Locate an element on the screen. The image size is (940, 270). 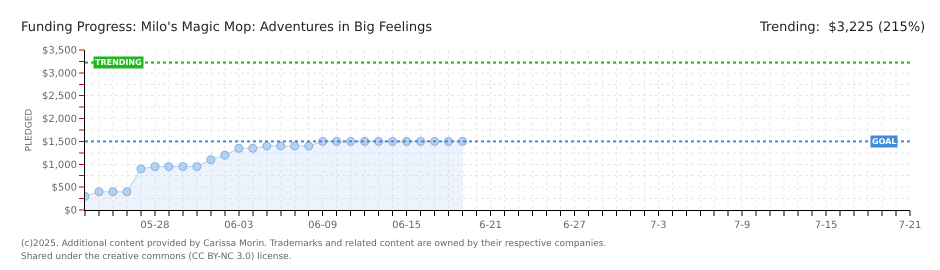
x-tick-label: 06-15 is located at coordinates (407, 225).